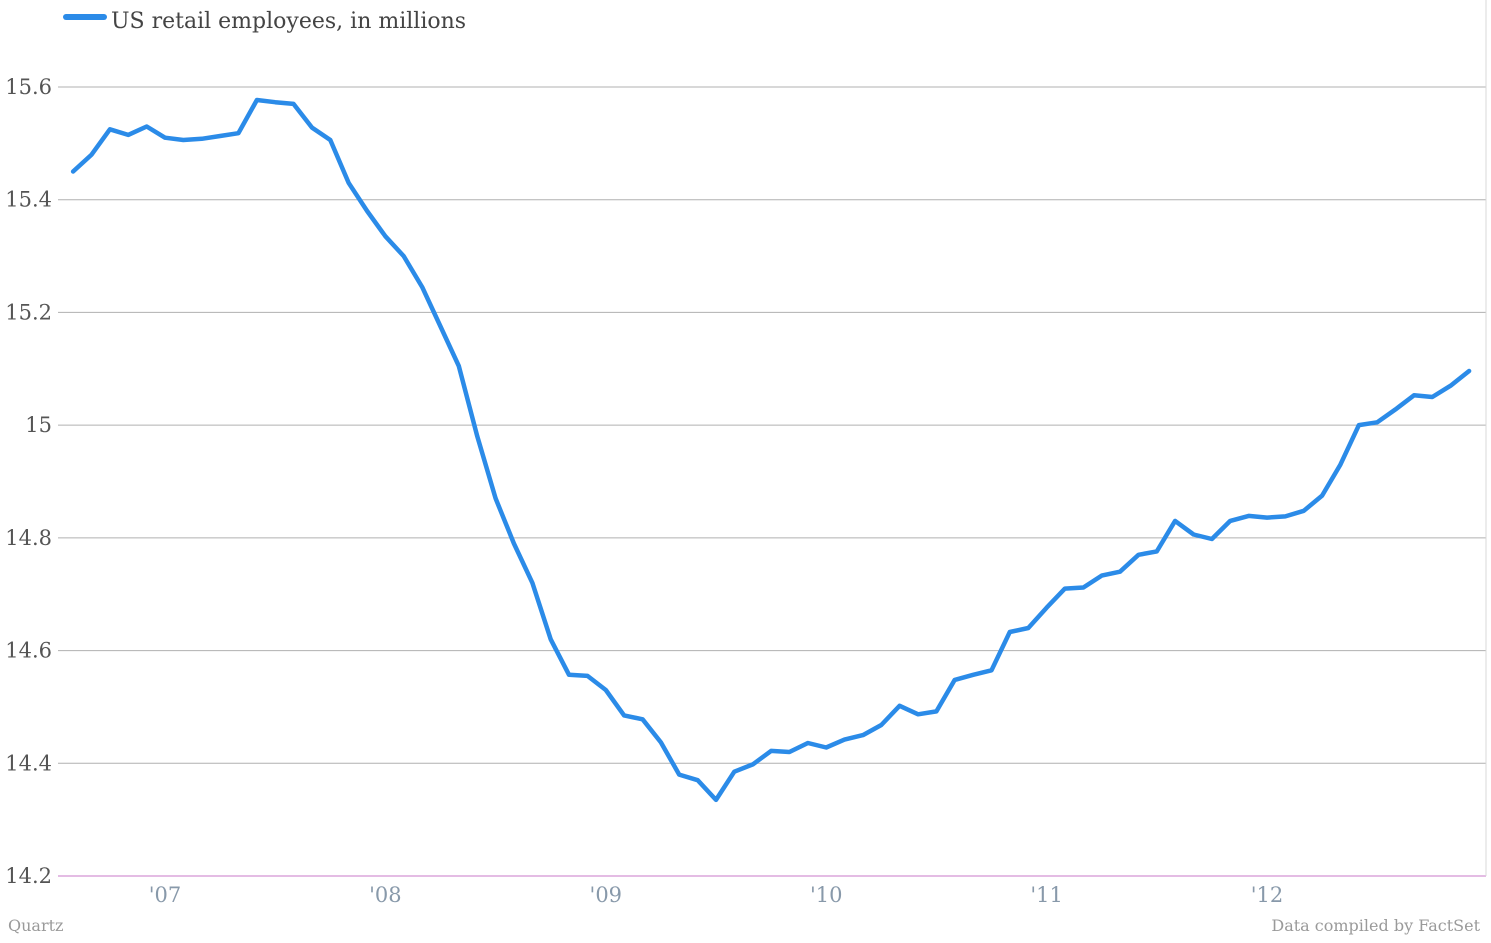  Describe the element at coordinates (28, 87) in the screenshot. I see `y-tick-label: 15.6` at that location.